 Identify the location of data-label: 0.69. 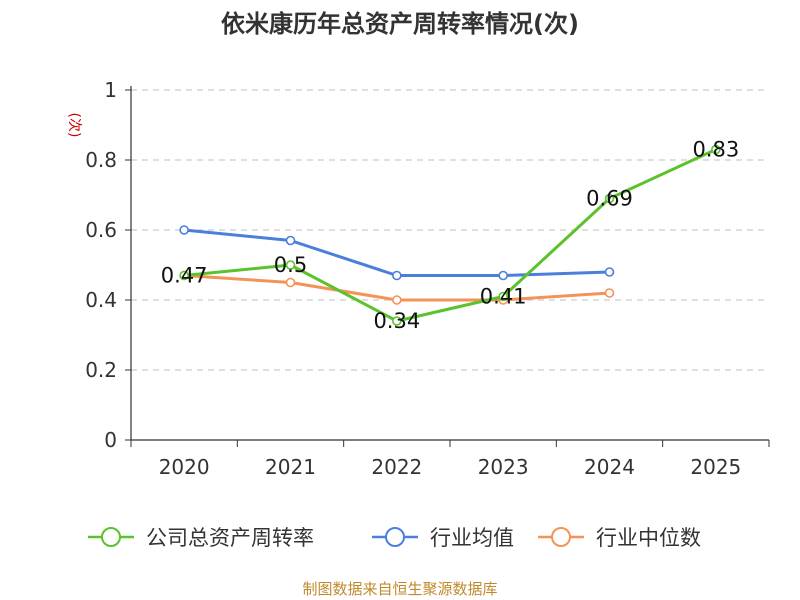
(609, 199).